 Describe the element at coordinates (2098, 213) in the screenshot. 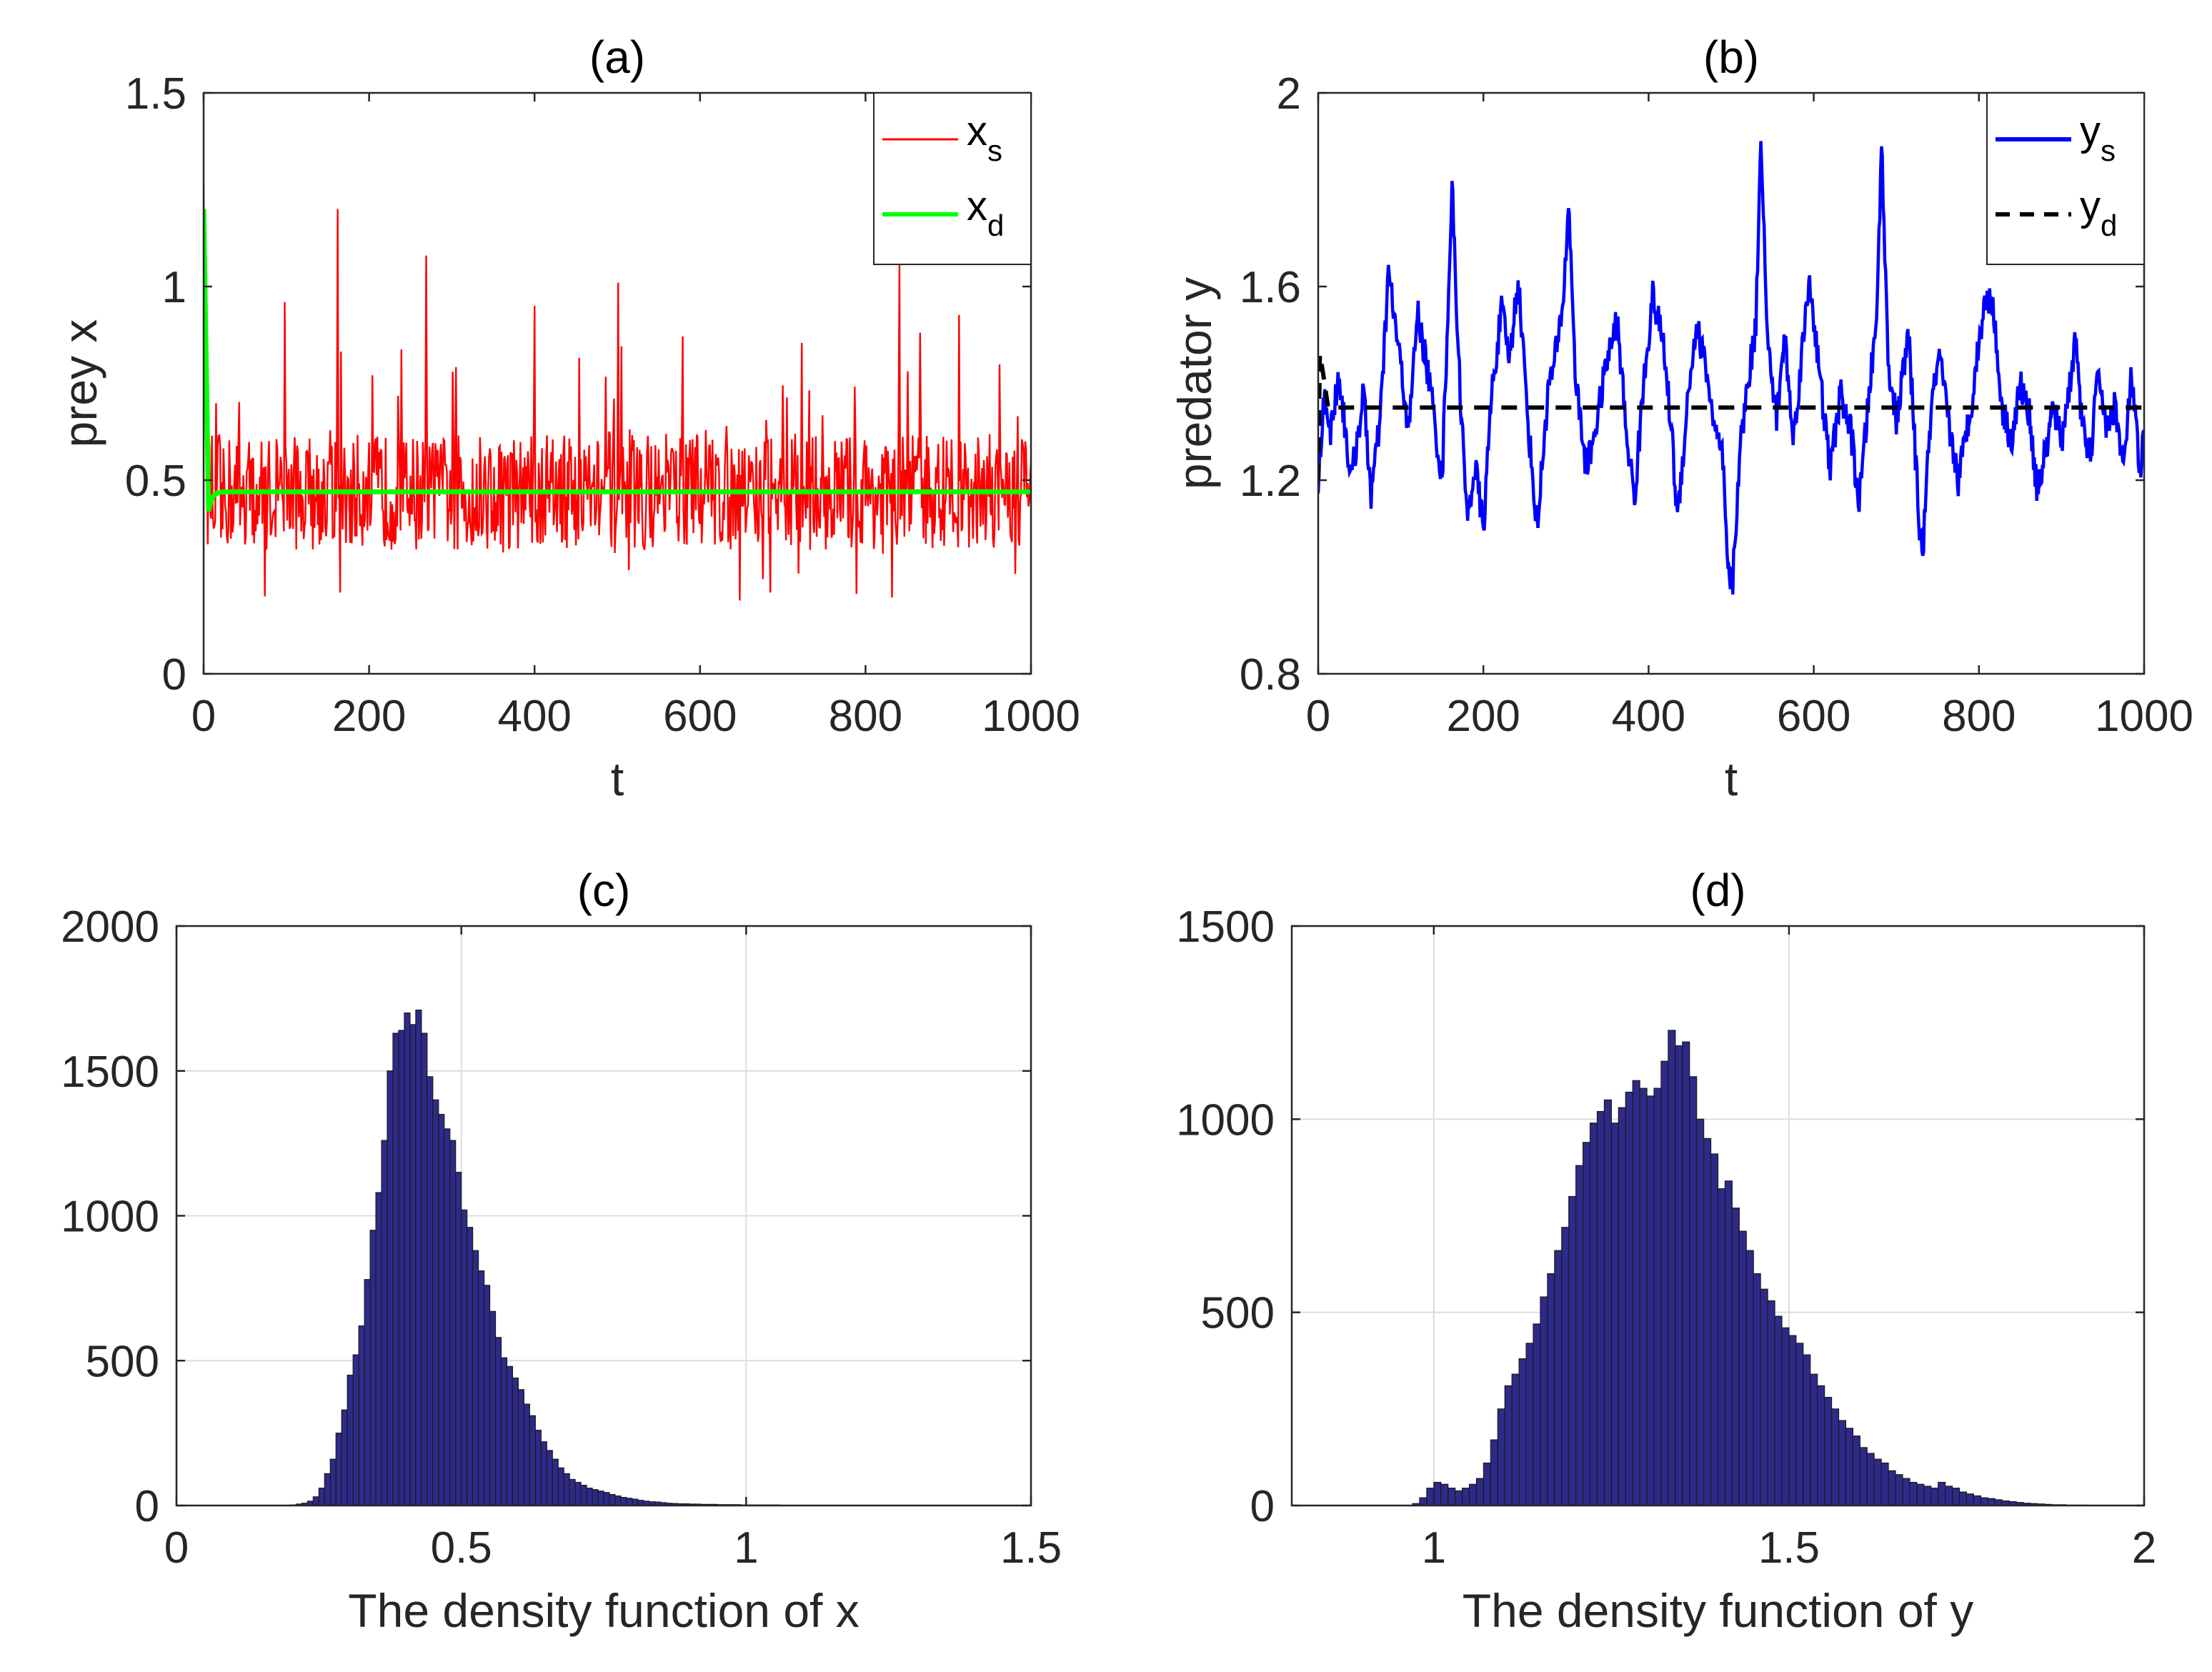

I see `legend-label: yd` at that location.